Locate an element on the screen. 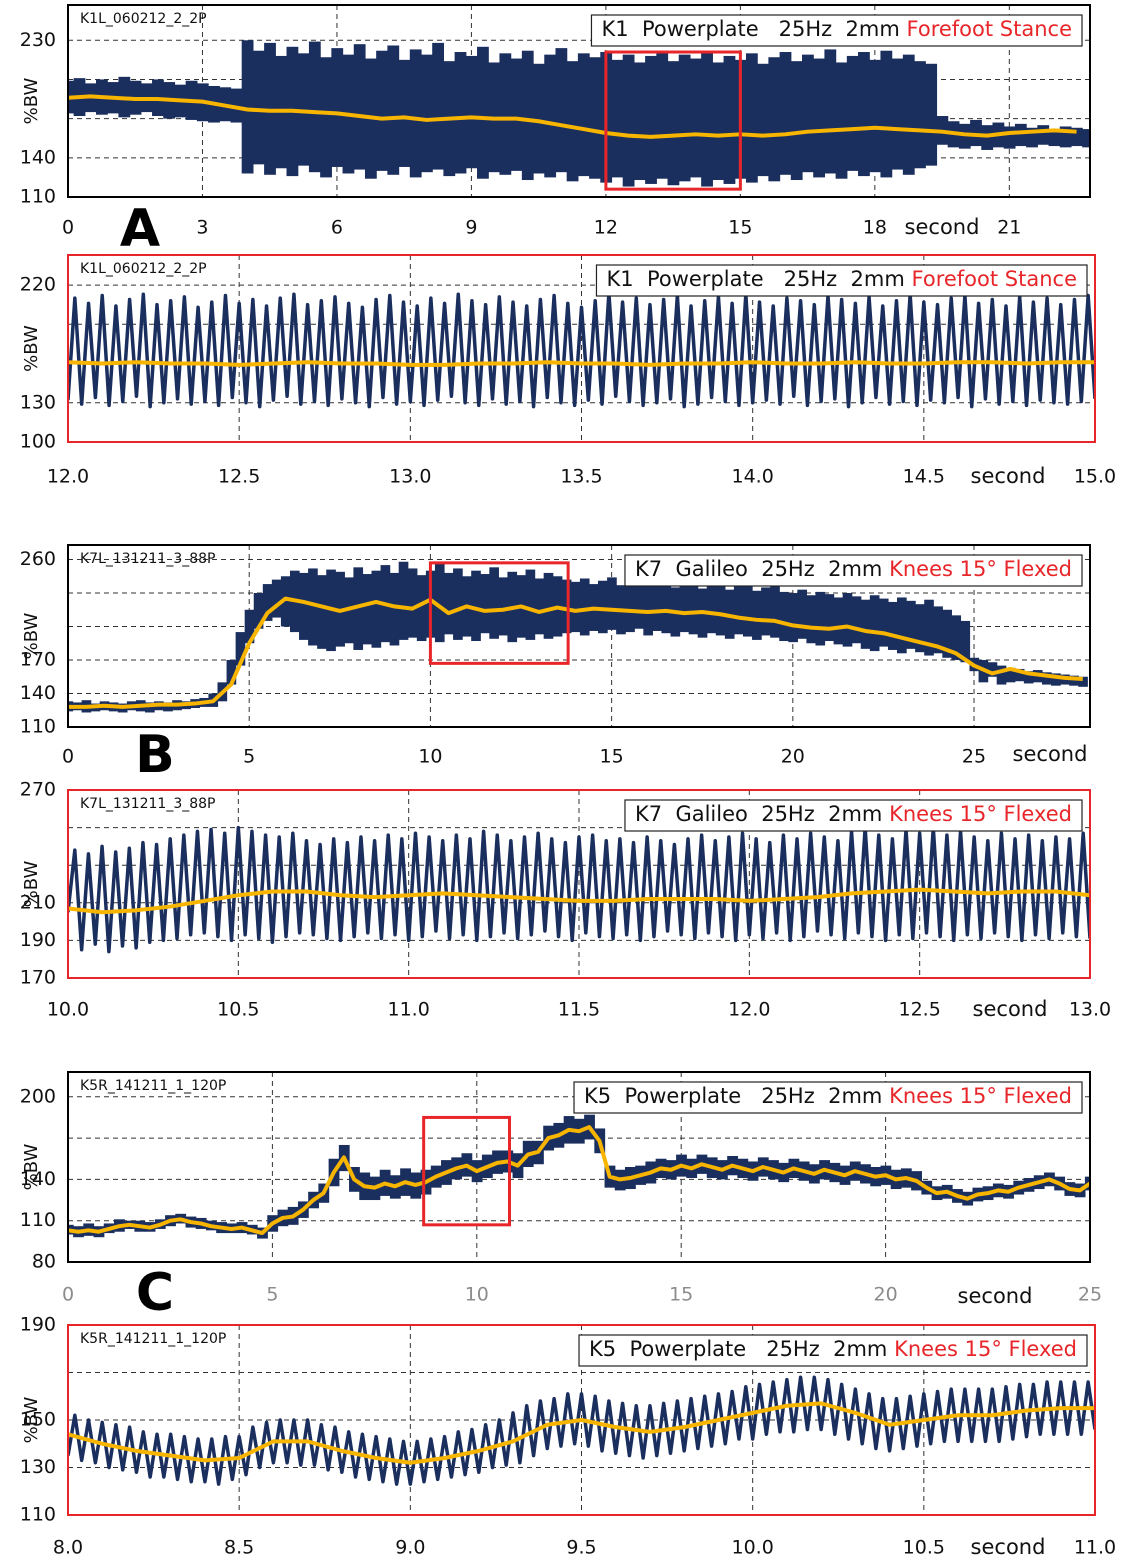 This screenshot has width=1135, height=1560. x-tick-label: 10.5 is located at coordinates (924, 1548).